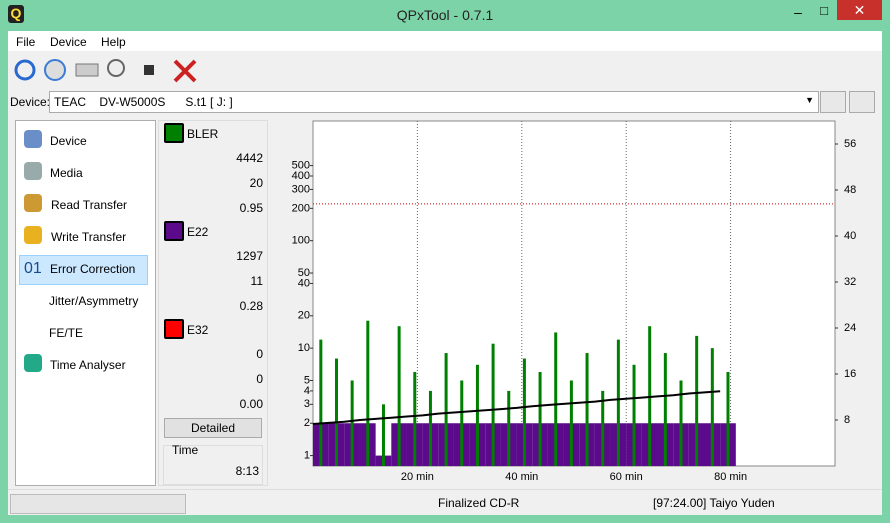  I want to click on y2-tick-label: 8, so click(847, 420).